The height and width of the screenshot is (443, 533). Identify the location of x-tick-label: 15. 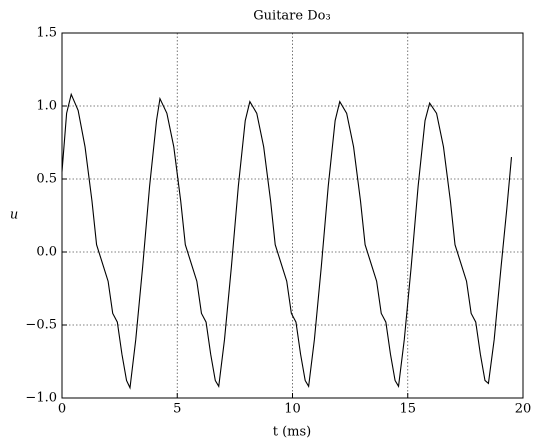
(407, 409).